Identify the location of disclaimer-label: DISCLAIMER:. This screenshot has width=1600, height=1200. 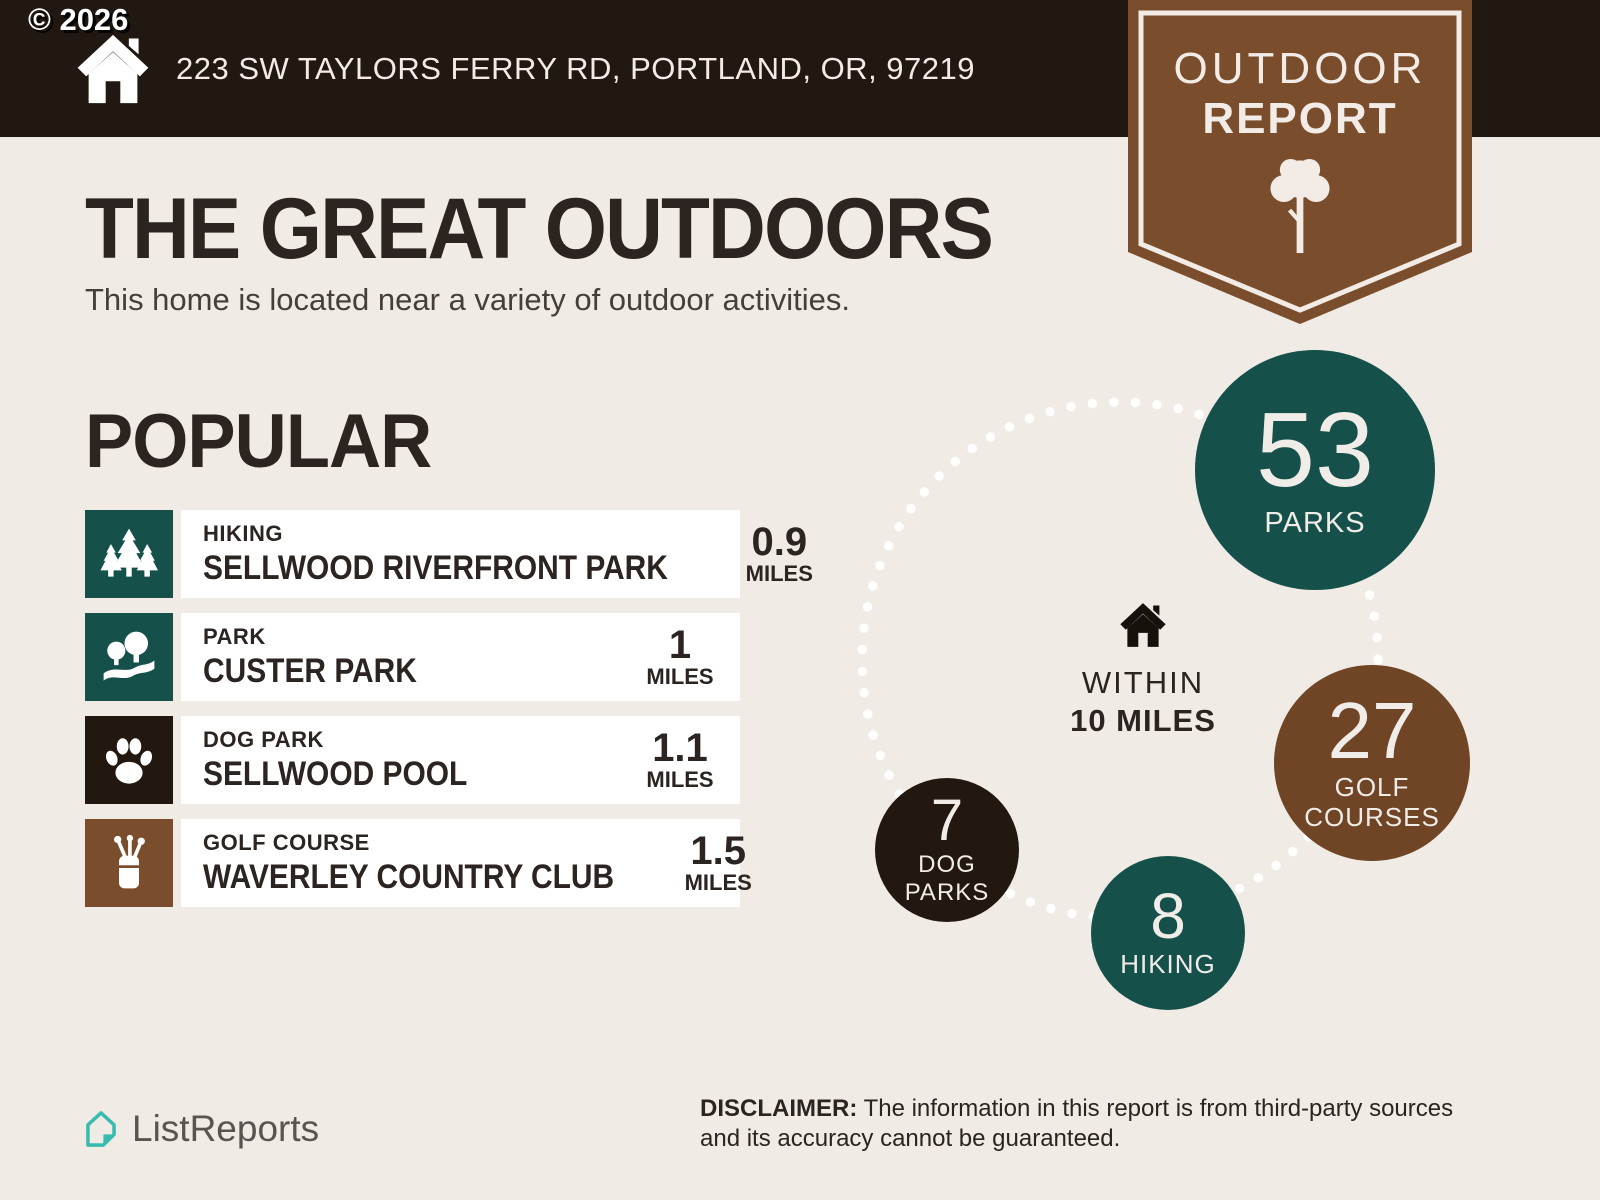
(779, 1108).